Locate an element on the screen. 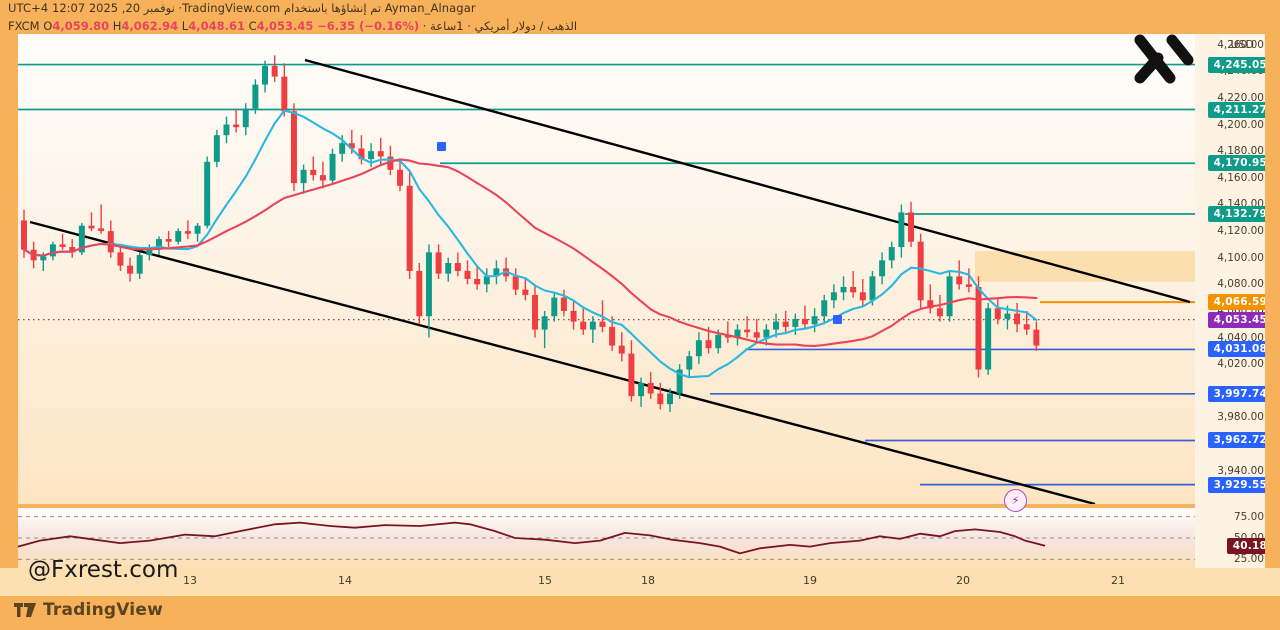 The width and height of the screenshot is (1280, 630). high-key: H is located at coordinates (117, 26).